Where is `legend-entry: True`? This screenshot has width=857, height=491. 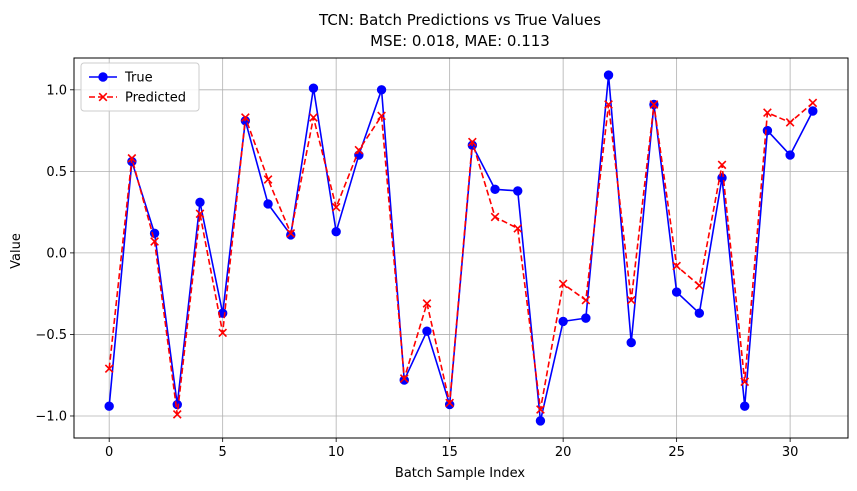 legend-entry: True is located at coordinates (121, 78).